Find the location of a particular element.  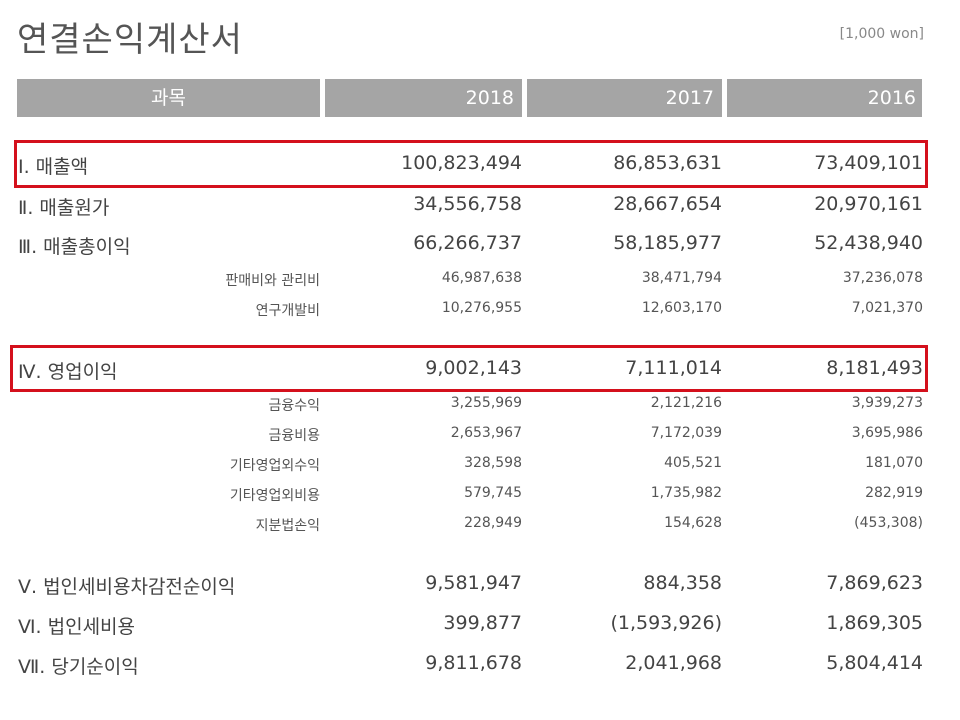

row-label: Ⅴ. 법인세비용차감전순이익 is located at coordinates (127, 587).